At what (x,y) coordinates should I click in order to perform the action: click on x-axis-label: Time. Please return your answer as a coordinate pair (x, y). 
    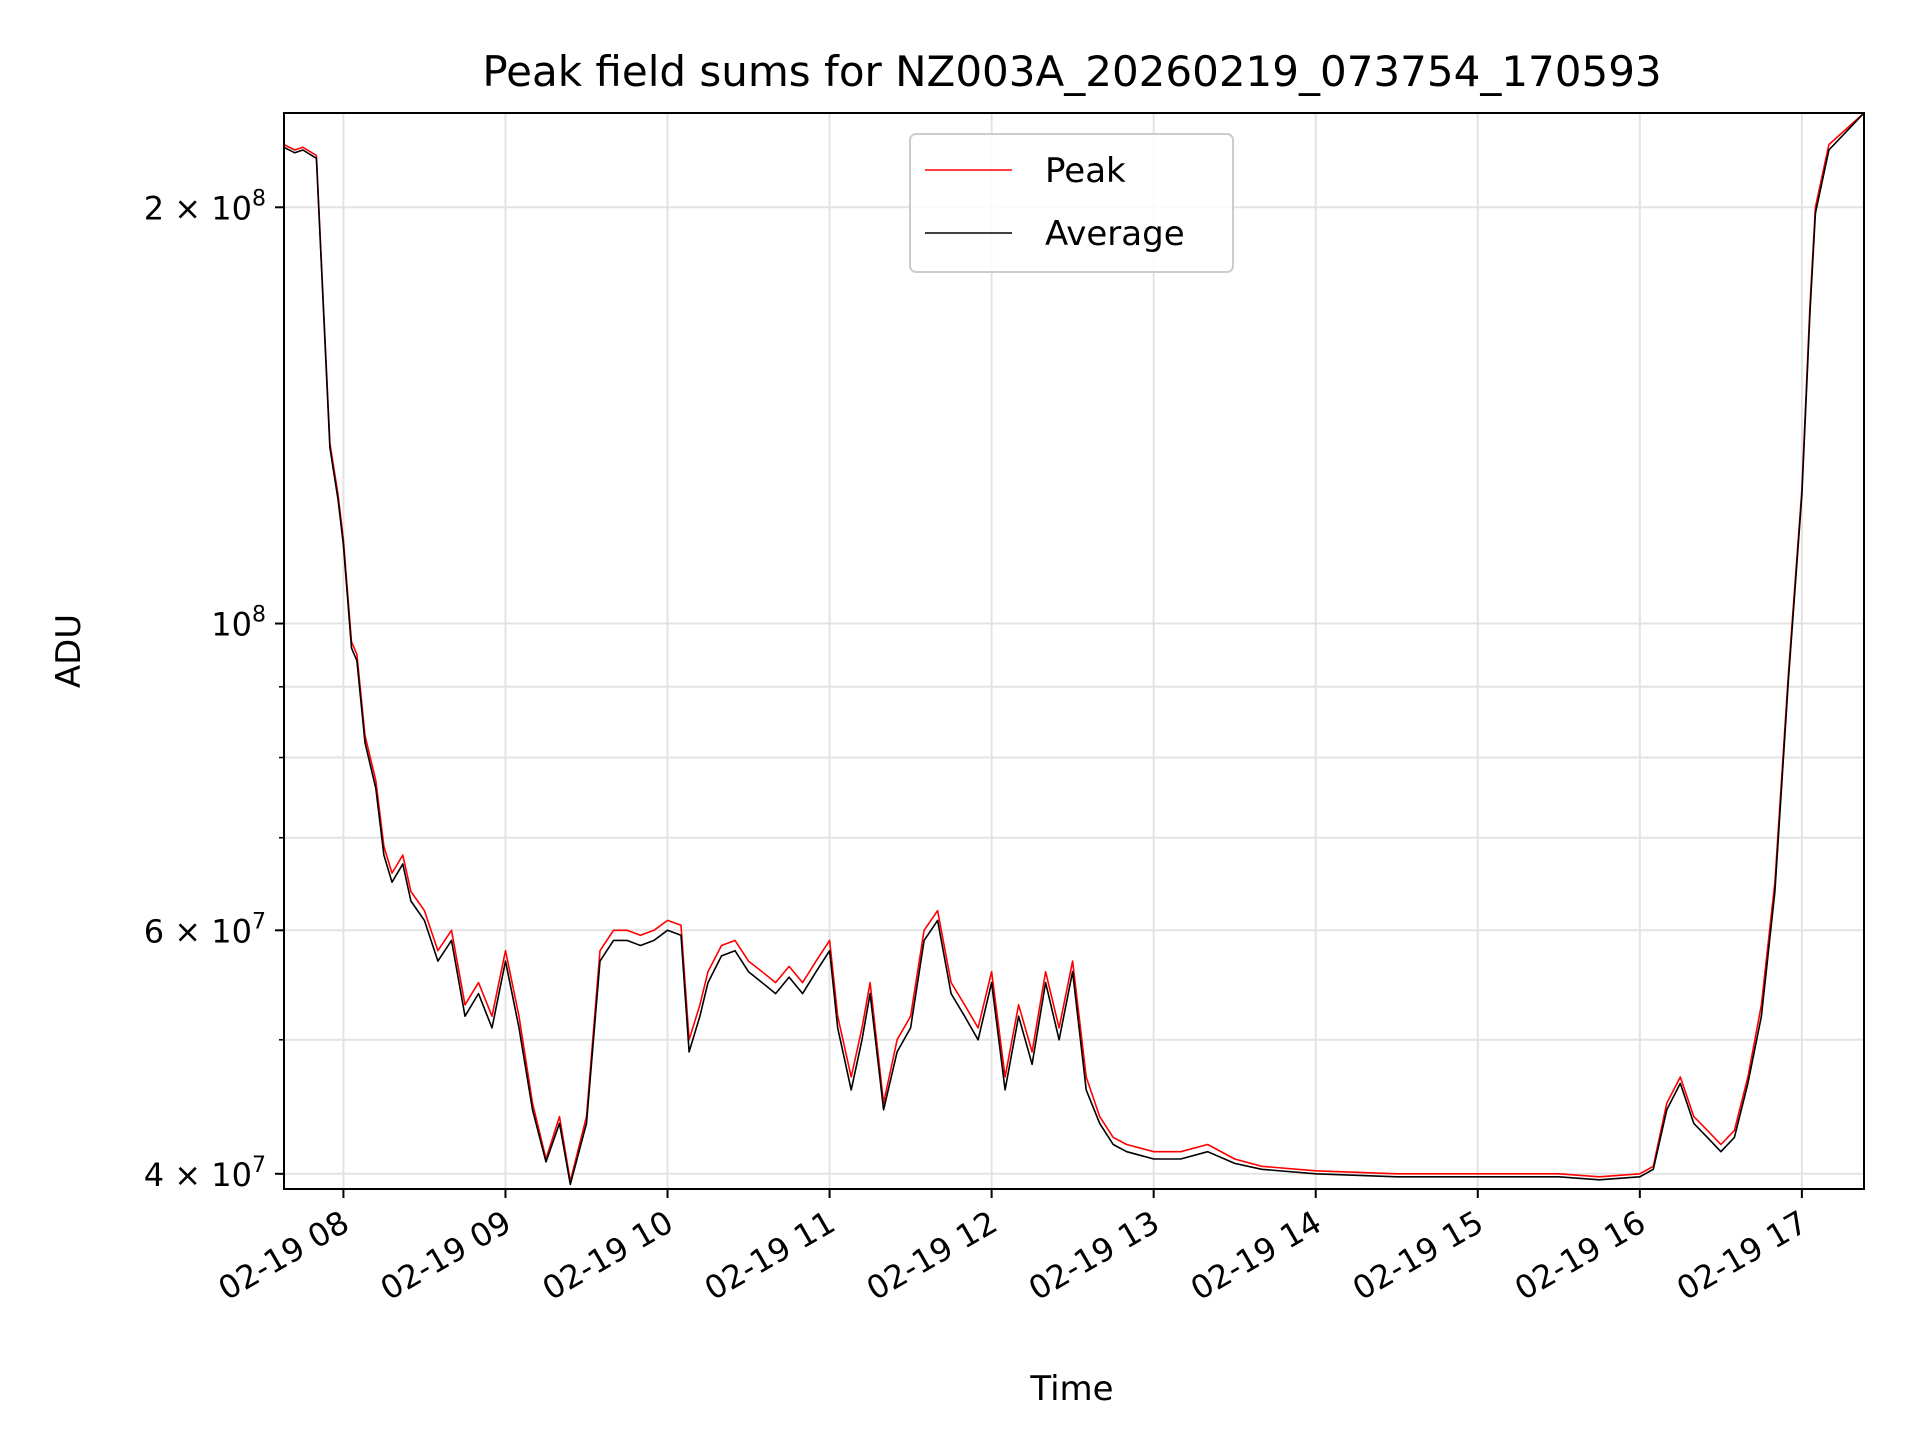
    Looking at the image, I should click on (1071, 1389).